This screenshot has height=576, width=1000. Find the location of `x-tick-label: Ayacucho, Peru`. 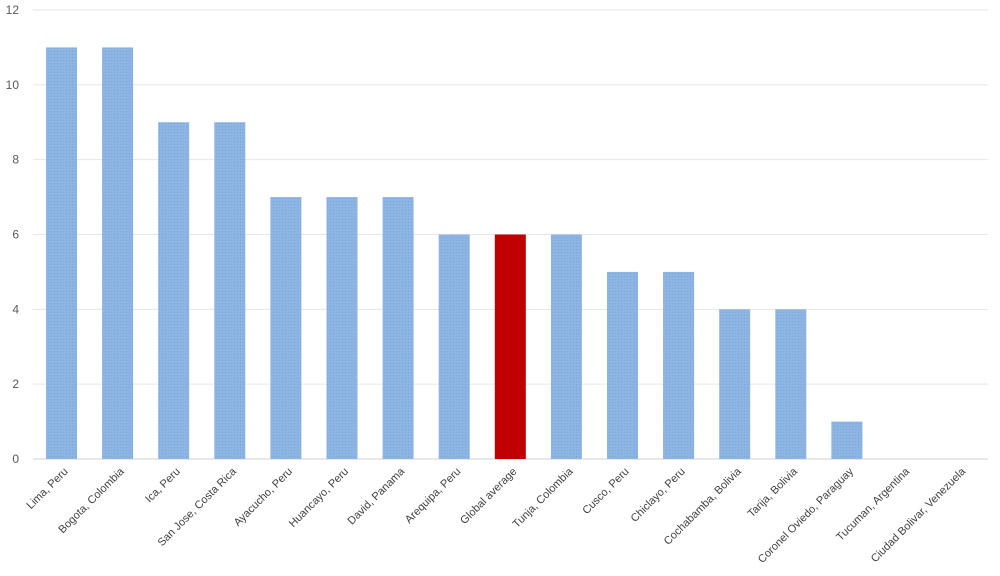

x-tick-label: Ayacucho, Peru is located at coordinates (263, 497).